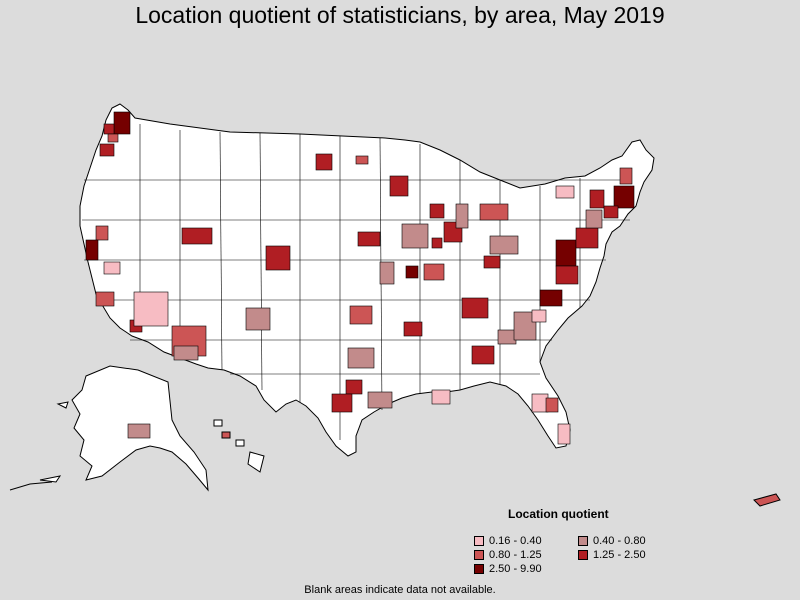  Describe the element at coordinates (594, 219) in the screenshot. I see `area-nj` at that location.